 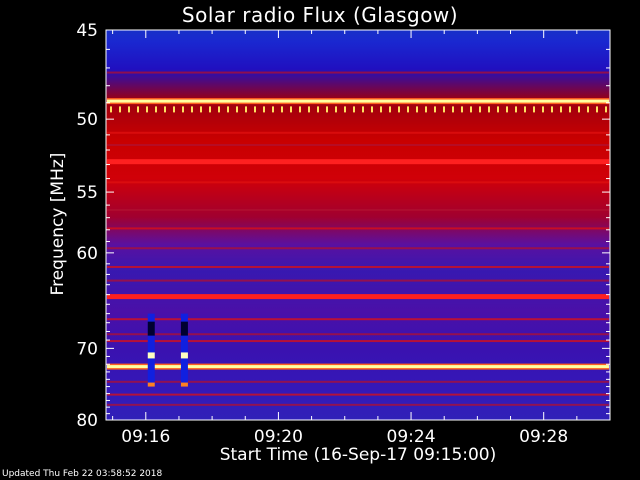 I want to click on x-axis-label: Start Time (16-Sep-17 09:15:00), so click(x=358, y=455).